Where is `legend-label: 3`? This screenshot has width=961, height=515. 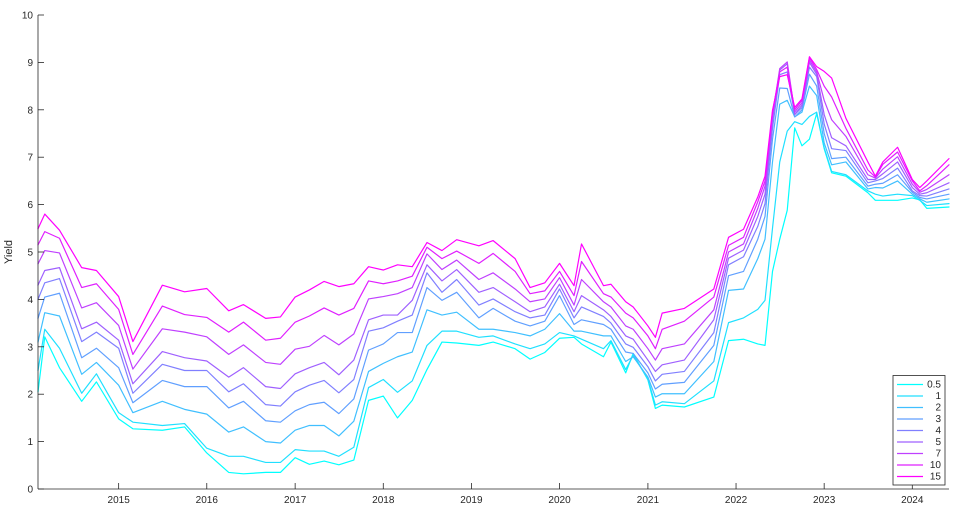 legend-label: 3 is located at coordinates (938, 419).